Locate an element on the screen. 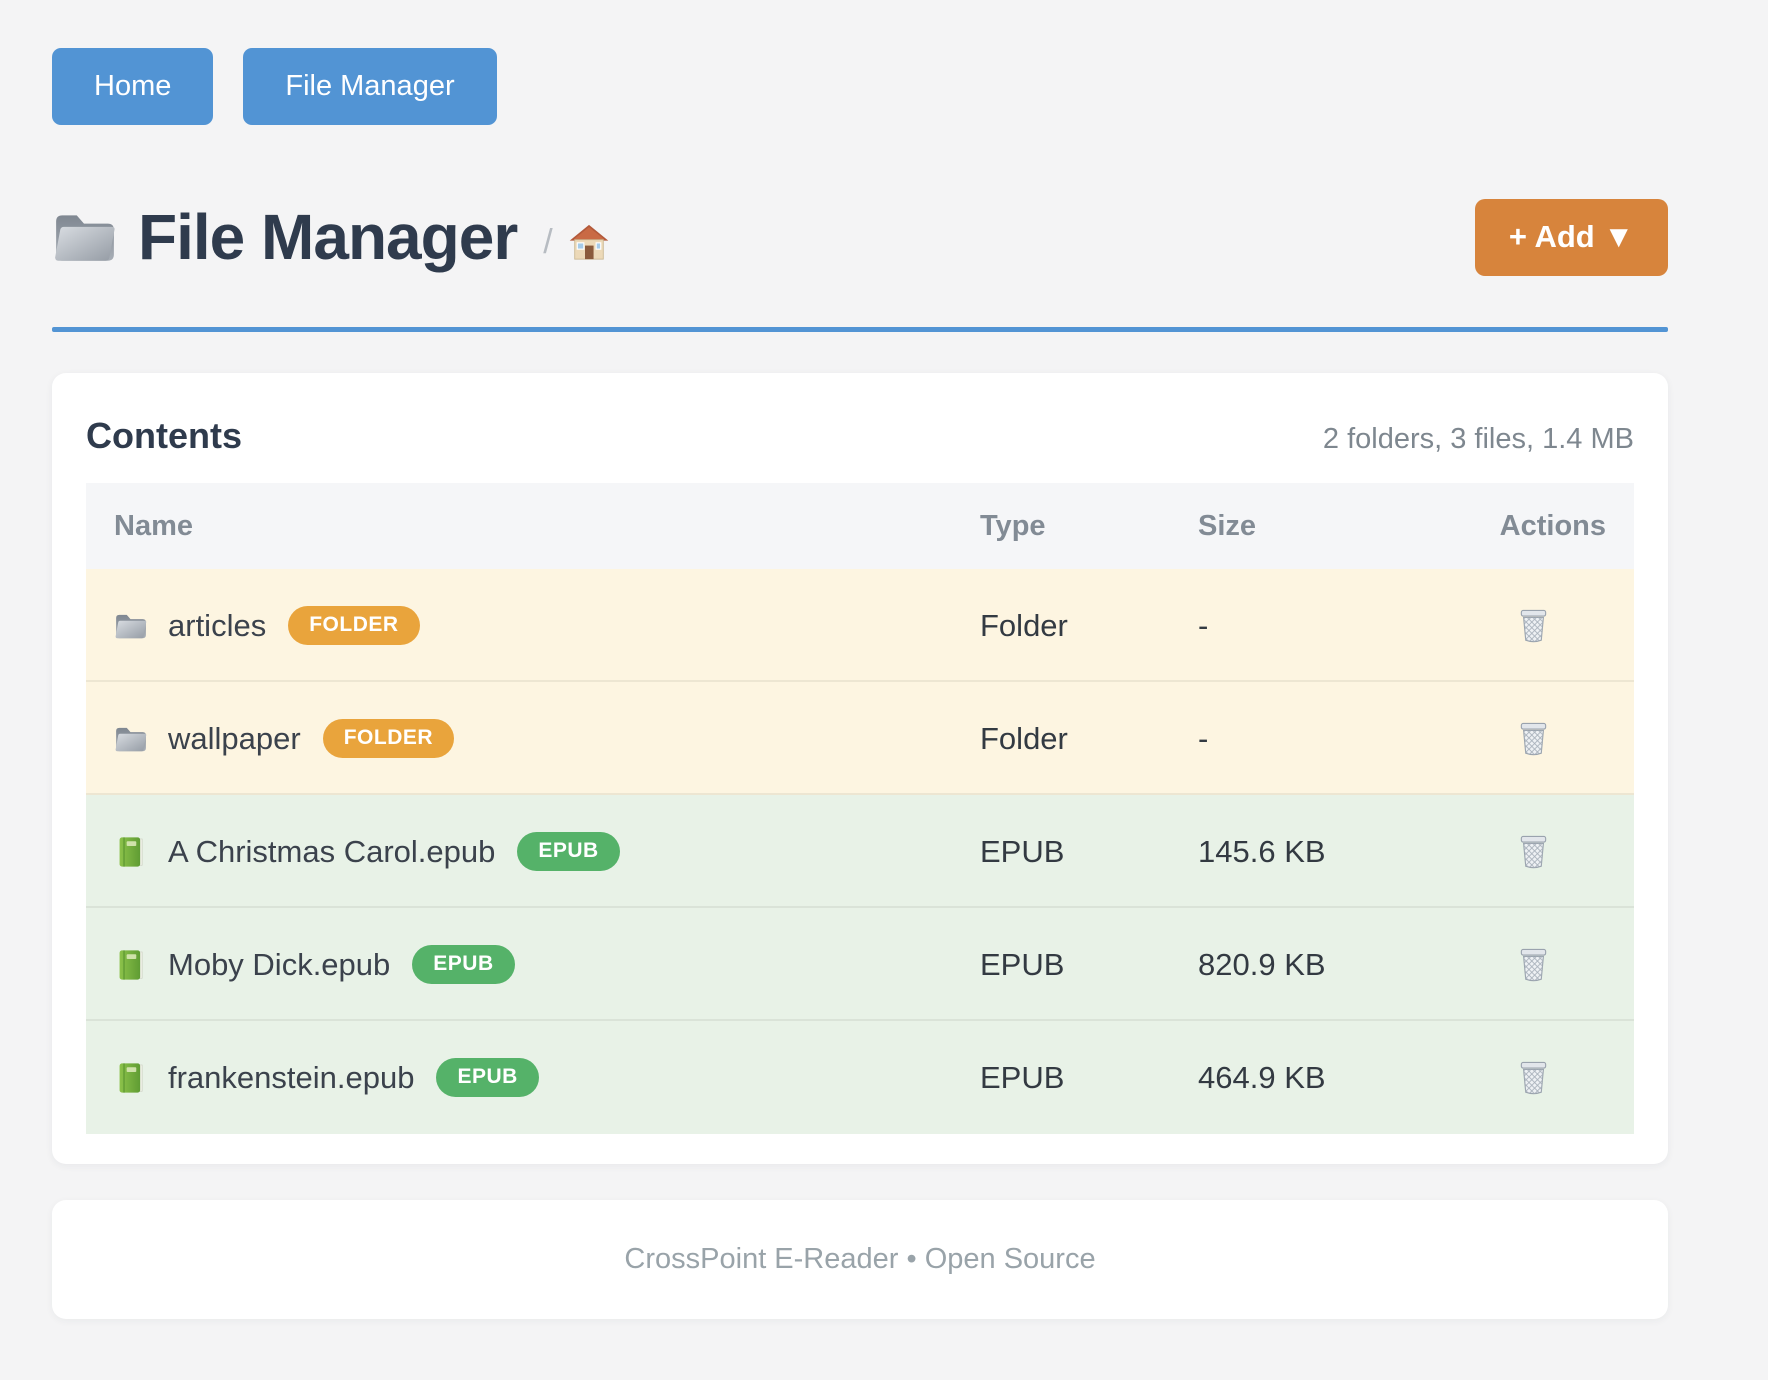 The image size is (1768, 1380). page-title: File Manager is located at coordinates (328, 237).